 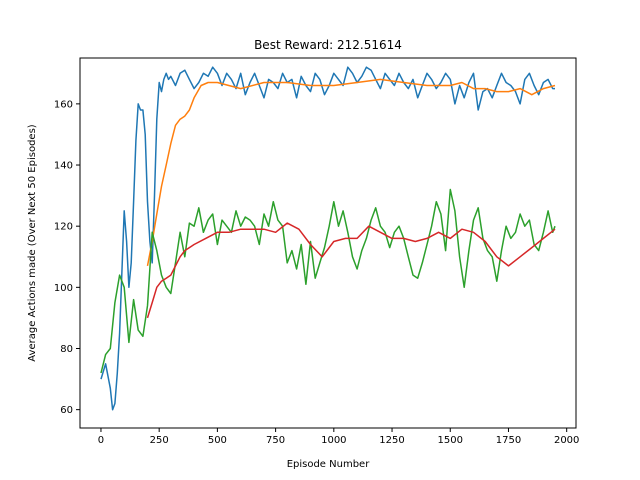 What do you see at coordinates (101, 440) in the screenshot?
I see `x-tick-label: 0` at bounding box center [101, 440].